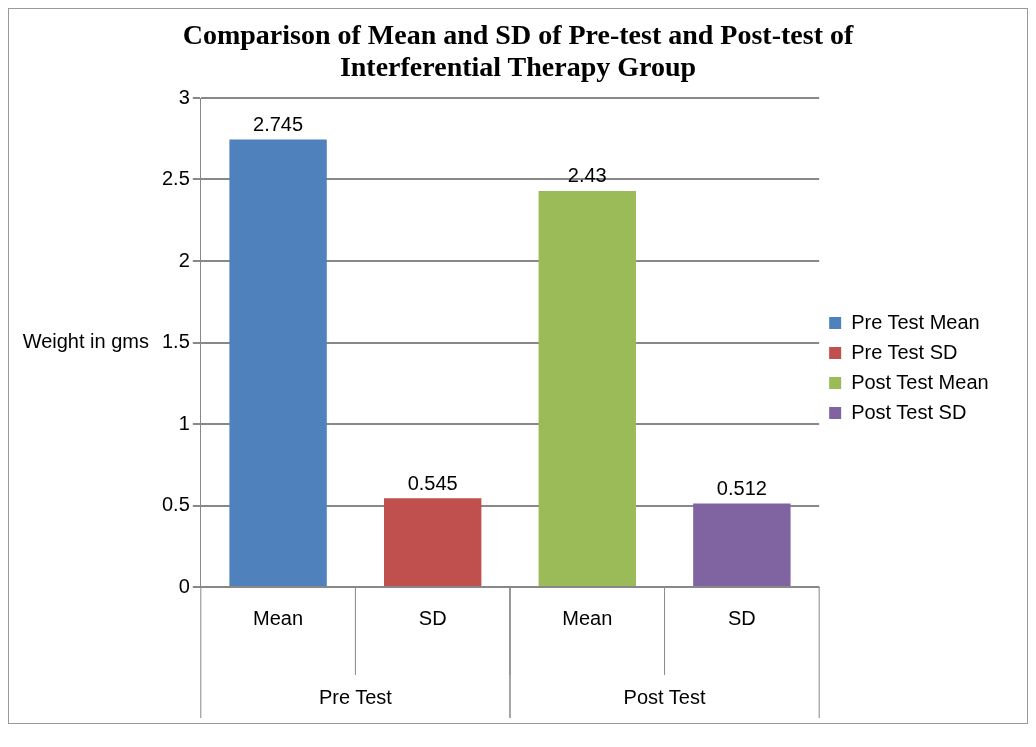 The image size is (1036, 747). Describe the element at coordinates (587, 175) in the screenshot. I see `data-label: 2.43` at that location.